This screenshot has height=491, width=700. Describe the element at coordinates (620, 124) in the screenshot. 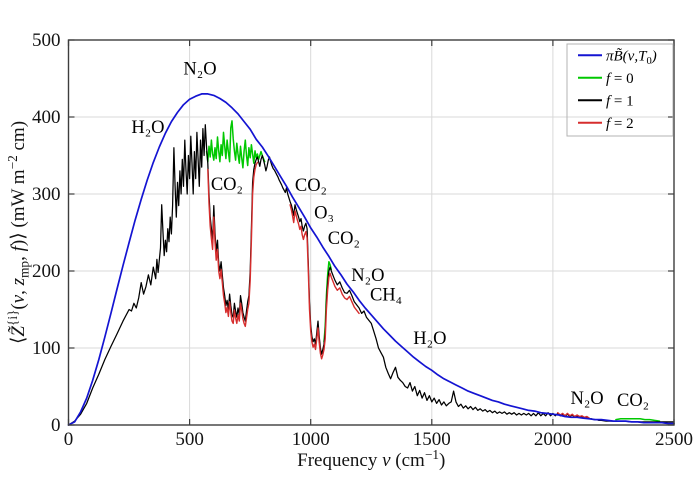

I see `legend-label-f2: f = 2` at that location.